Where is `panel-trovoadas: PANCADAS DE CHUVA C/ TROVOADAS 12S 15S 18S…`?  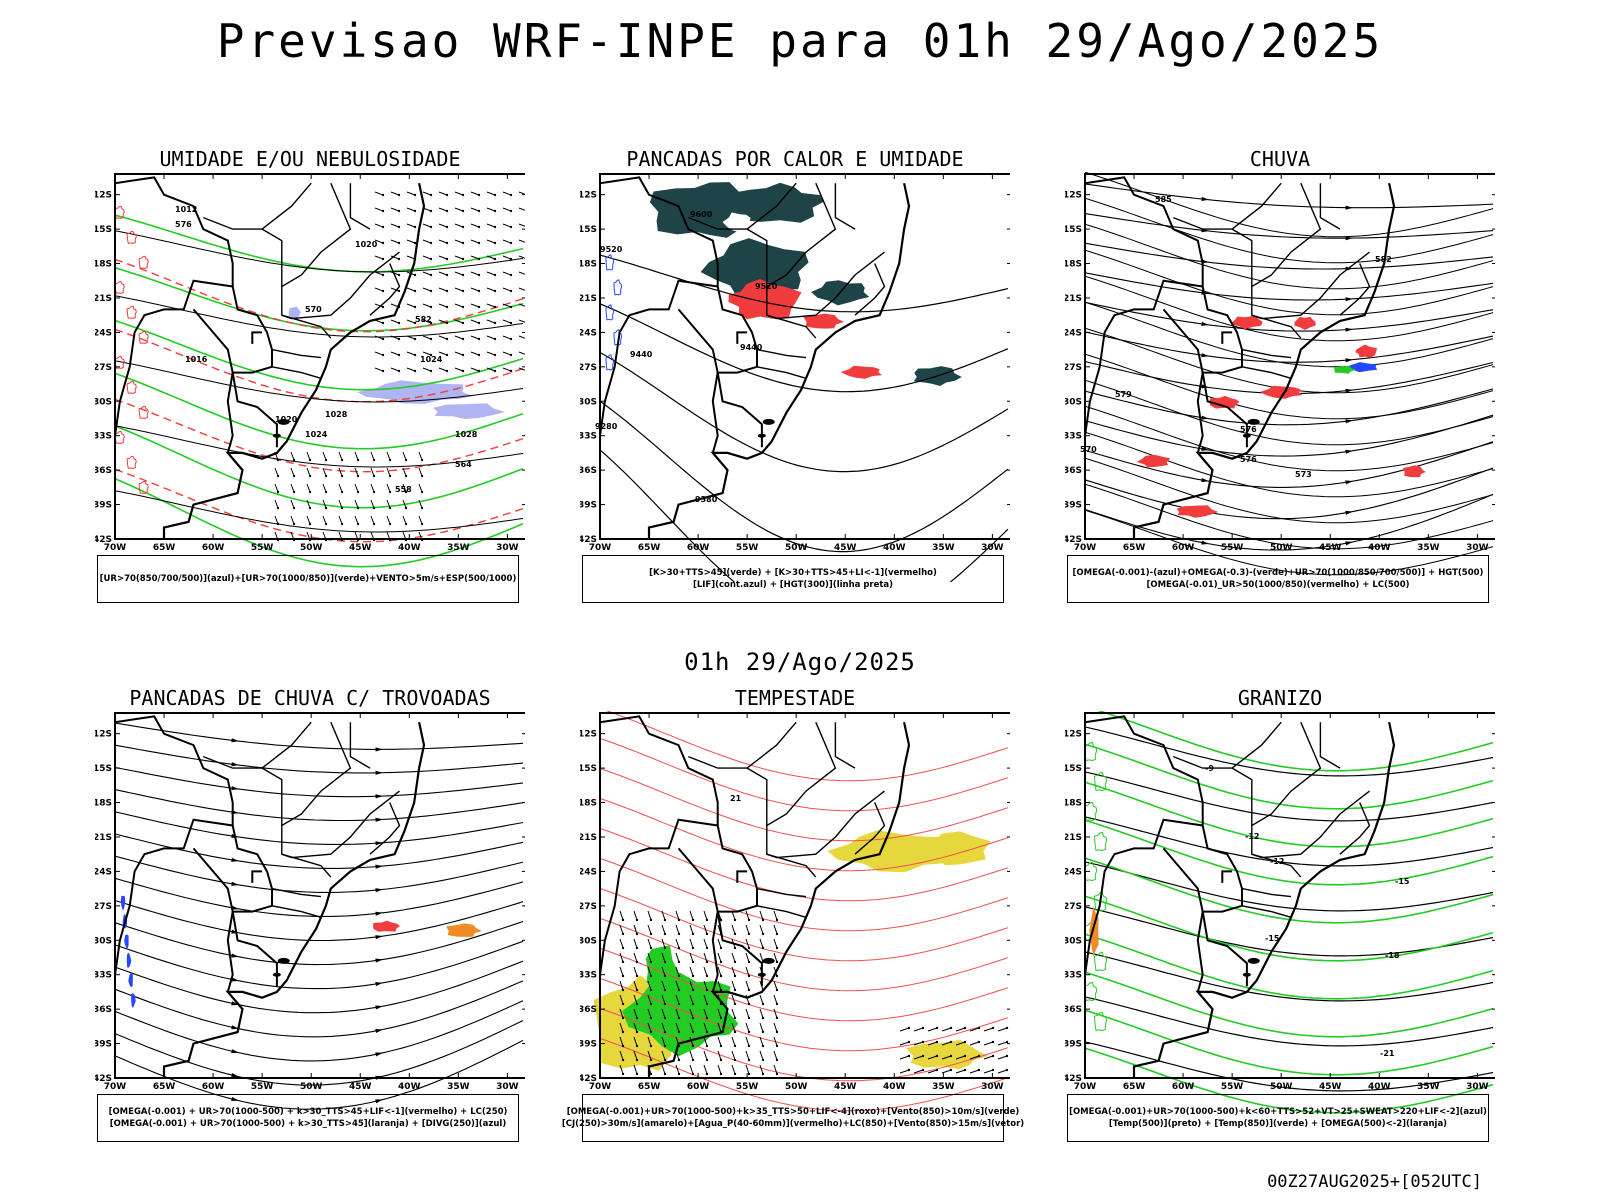 panel-trovoadas: PANCADAS DE CHUVA C/ TROVOADAS 12S 15S 18S… is located at coordinates (310, 921).